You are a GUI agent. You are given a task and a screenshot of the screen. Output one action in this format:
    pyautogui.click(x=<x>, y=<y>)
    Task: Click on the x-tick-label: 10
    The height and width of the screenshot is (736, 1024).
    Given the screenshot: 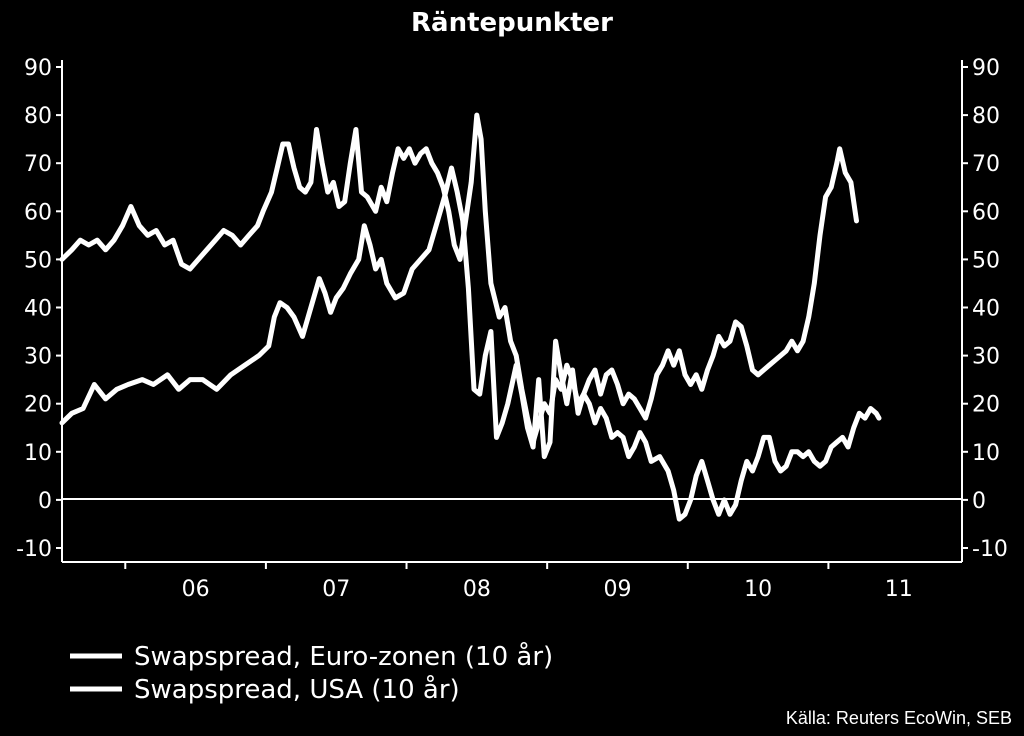 What is the action you would take?
    pyautogui.click(x=758, y=589)
    